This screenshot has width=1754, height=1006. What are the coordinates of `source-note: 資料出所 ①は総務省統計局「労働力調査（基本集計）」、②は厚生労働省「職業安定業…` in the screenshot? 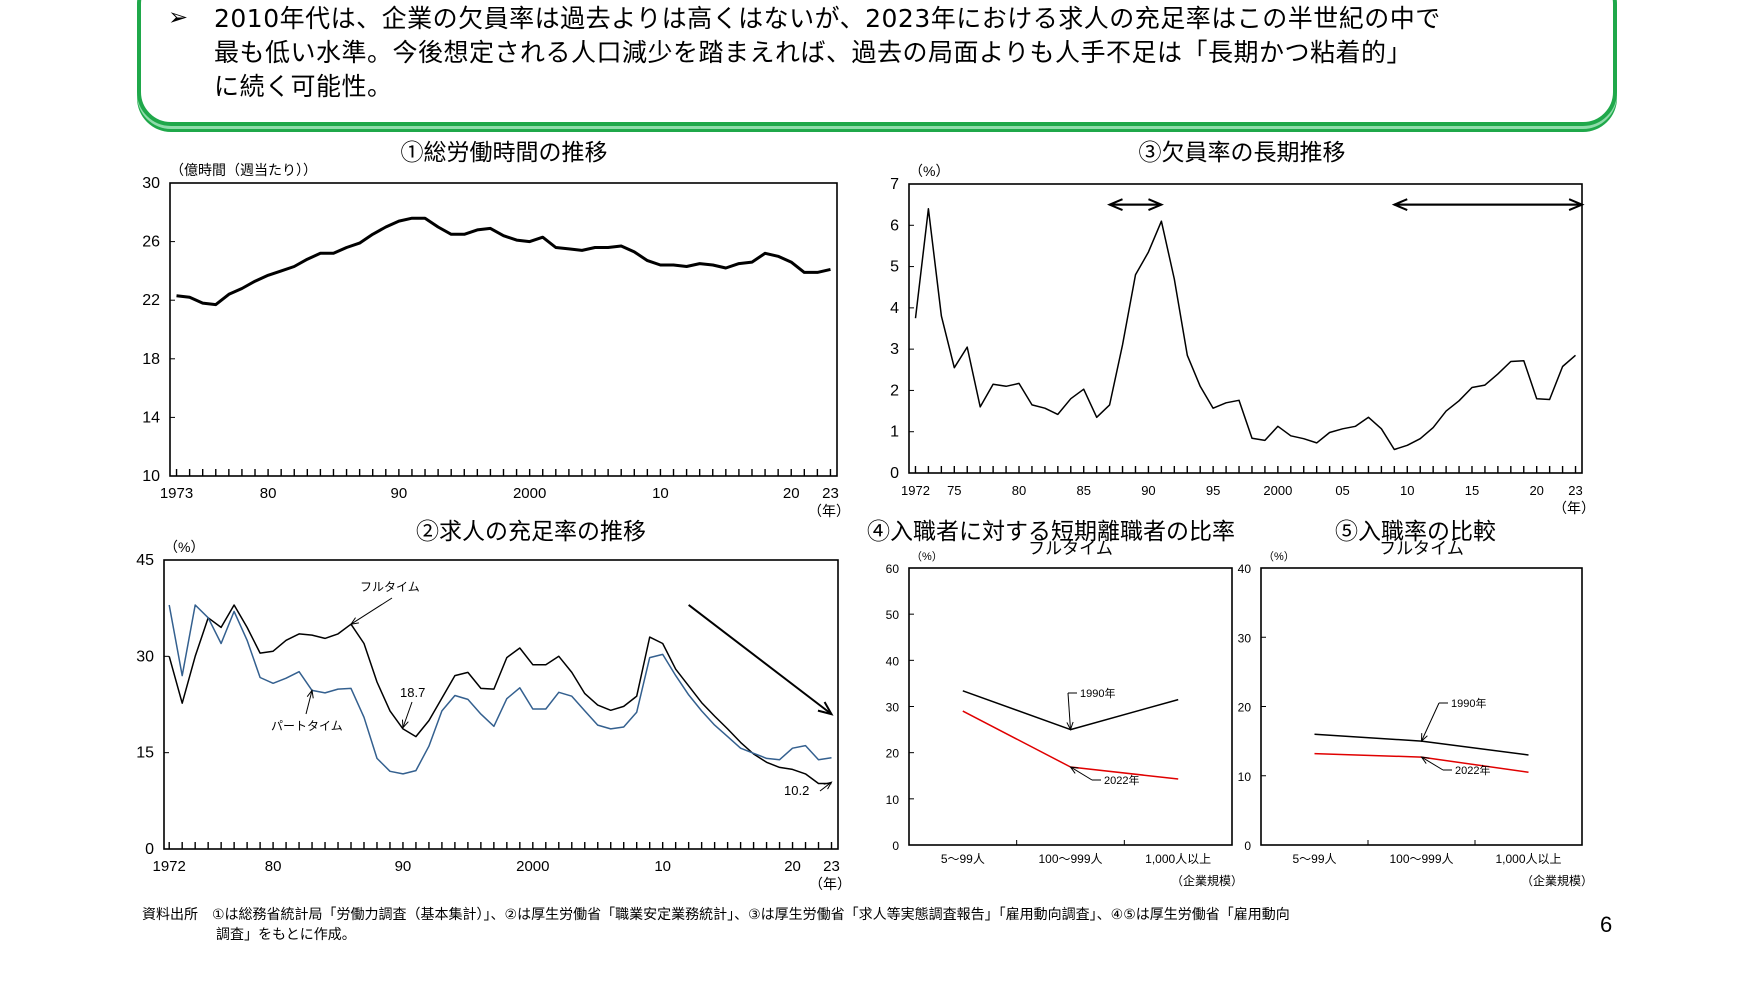 It's located at (716, 925).